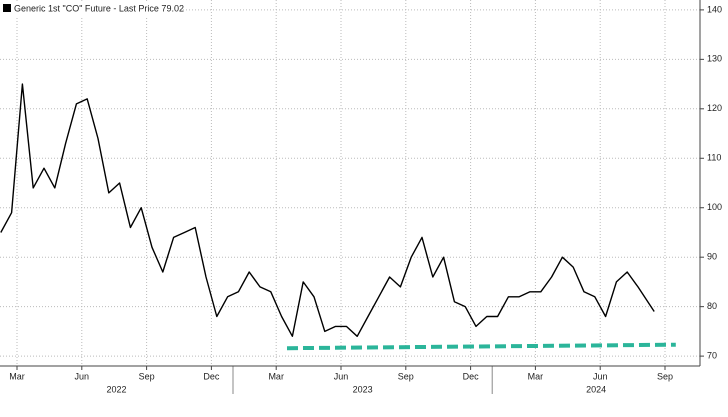  I want to click on y-tick-label: 70, so click(712, 355).